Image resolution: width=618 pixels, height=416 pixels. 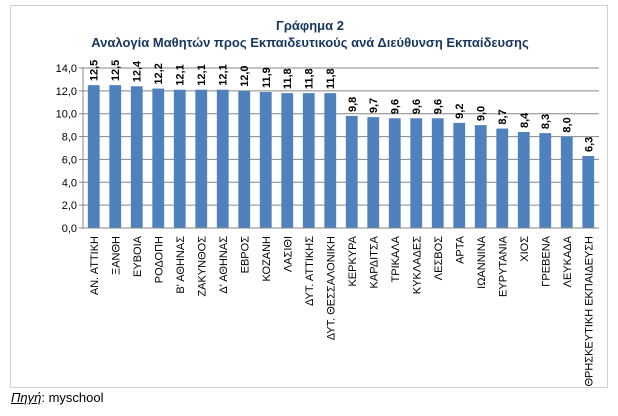 What do you see at coordinates (69, 206) in the screenshot?
I see `y-tick-label: 2,0` at bounding box center [69, 206].